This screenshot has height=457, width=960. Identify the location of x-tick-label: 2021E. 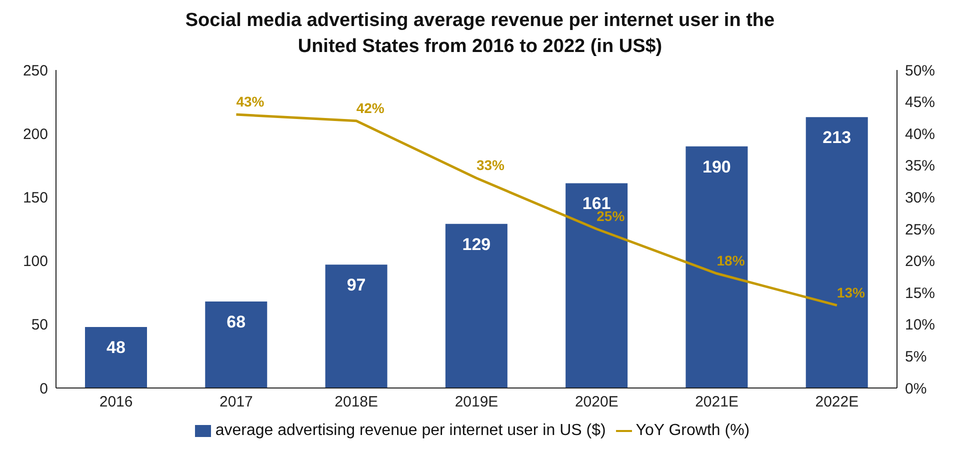
(716, 402).